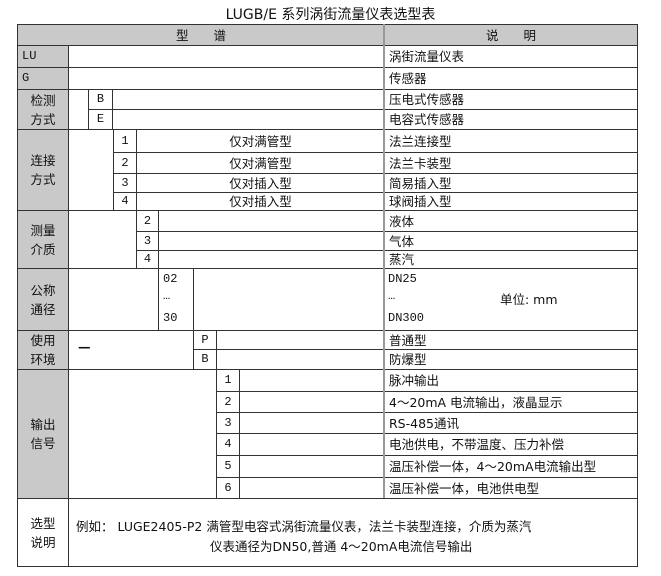  I want to click on label-output-text: 输出 信号, so click(43, 434).